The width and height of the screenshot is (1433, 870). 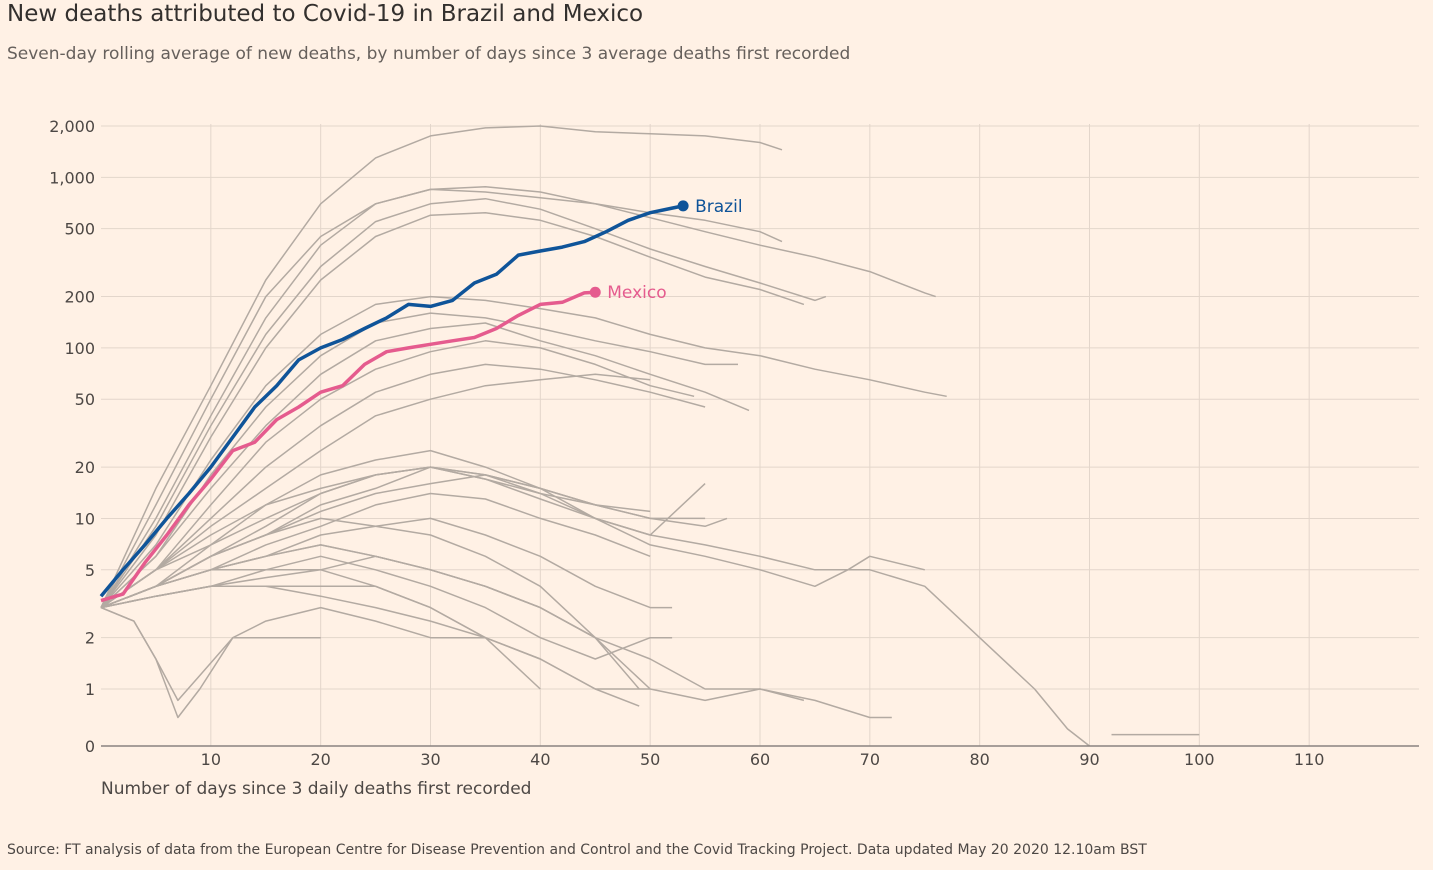 I want to click on mexico-line, so click(x=348, y=446).